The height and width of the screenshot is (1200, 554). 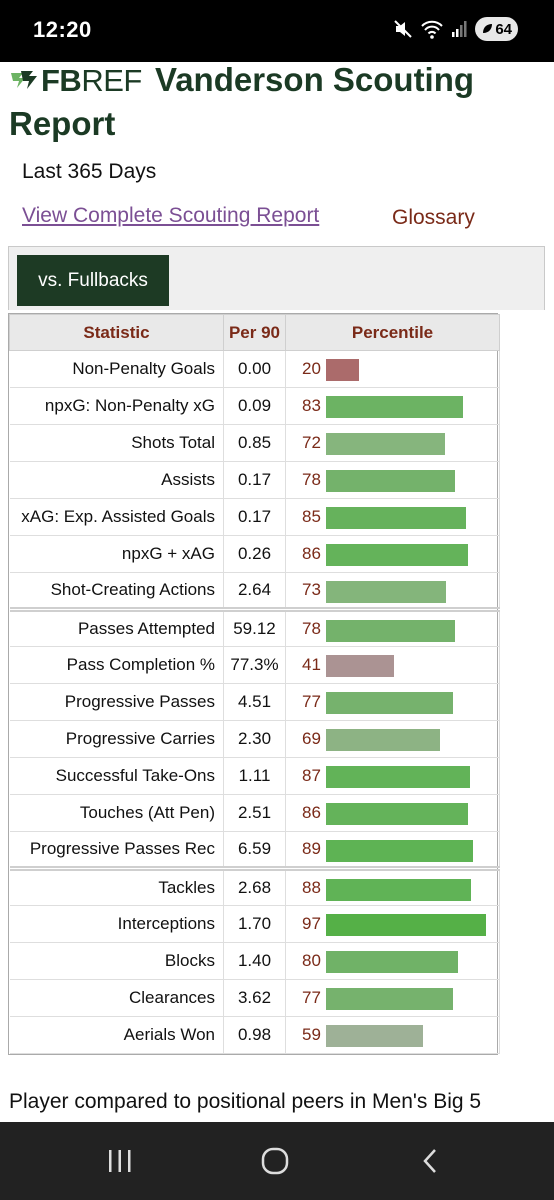 I want to click on stat-name: Shots Total, so click(x=116, y=443).